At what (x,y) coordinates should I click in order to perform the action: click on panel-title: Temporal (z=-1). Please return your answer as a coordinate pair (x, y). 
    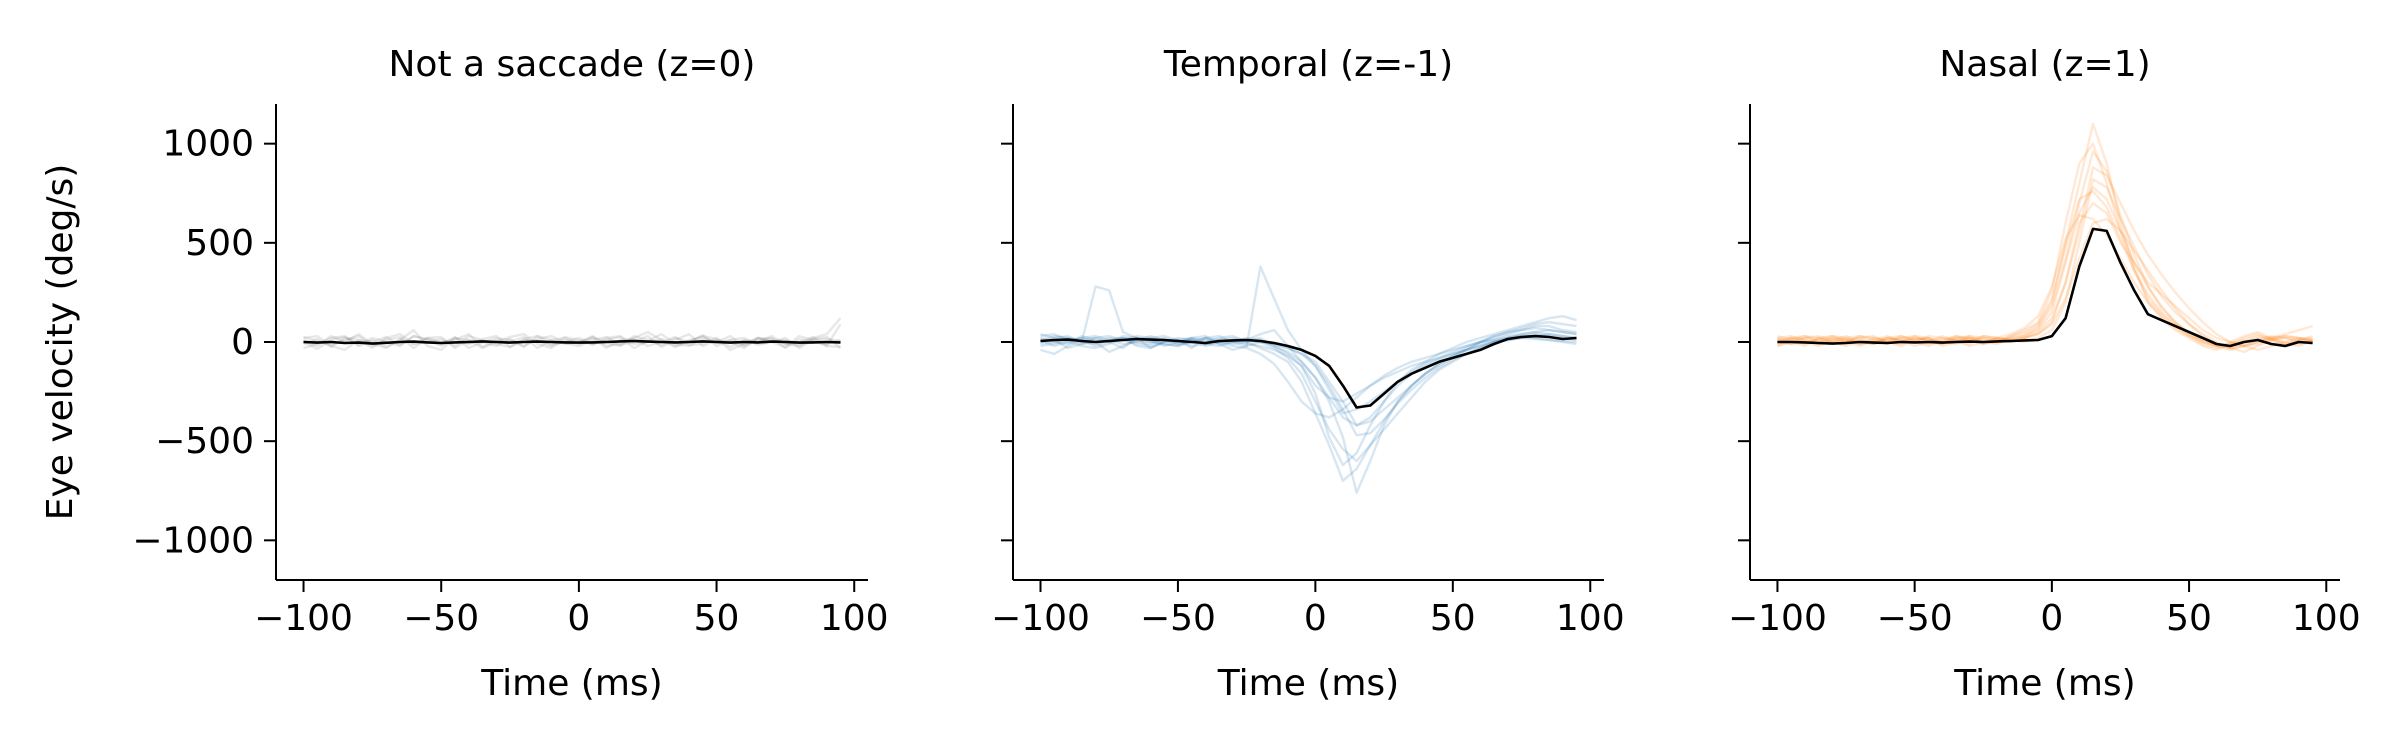
    Looking at the image, I should click on (1308, 64).